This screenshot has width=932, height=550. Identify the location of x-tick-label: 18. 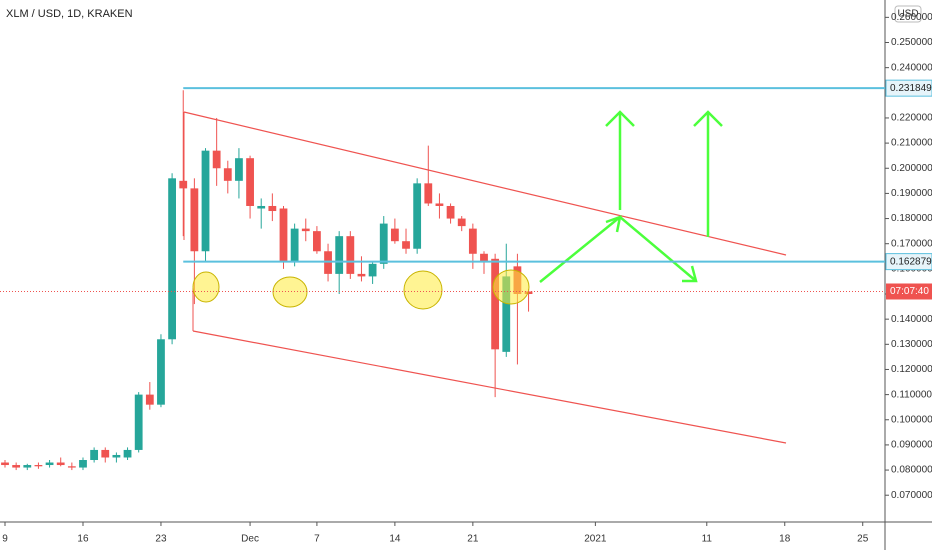
(785, 539).